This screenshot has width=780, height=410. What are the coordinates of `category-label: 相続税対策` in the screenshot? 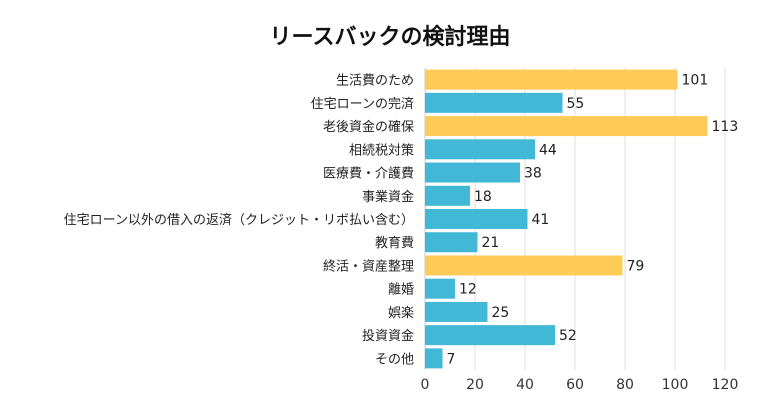 It's located at (381, 150).